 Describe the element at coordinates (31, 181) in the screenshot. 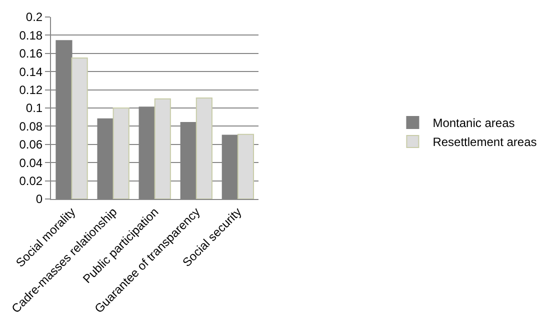

I see `y-tick-label: 0.02` at that location.